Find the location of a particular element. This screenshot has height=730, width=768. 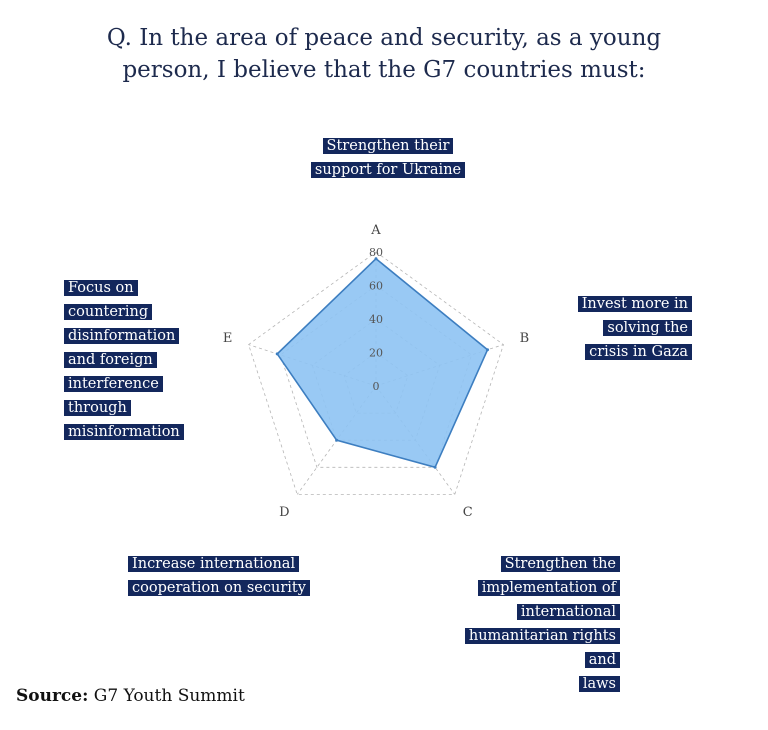

axis-label-b: B is located at coordinates (525, 338).